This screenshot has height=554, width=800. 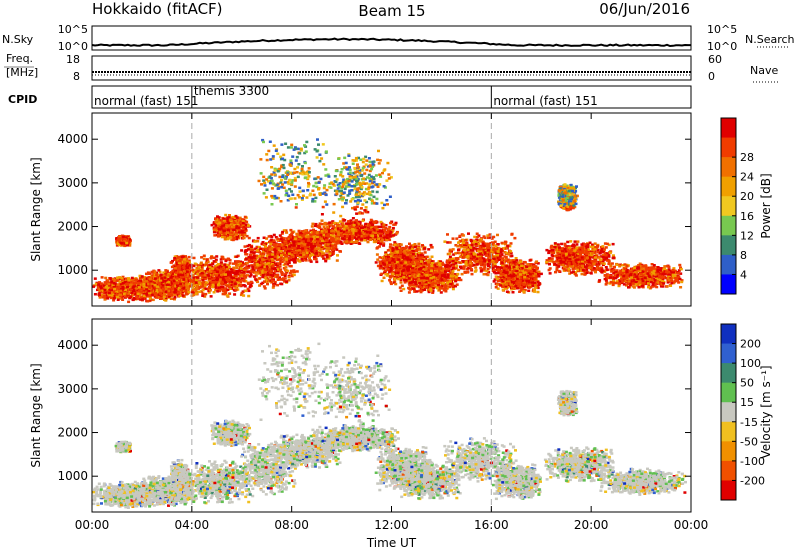 What do you see at coordinates (591, 525) in the screenshot?
I see `x-tick-label: 20:00` at bounding box center [591, 525].